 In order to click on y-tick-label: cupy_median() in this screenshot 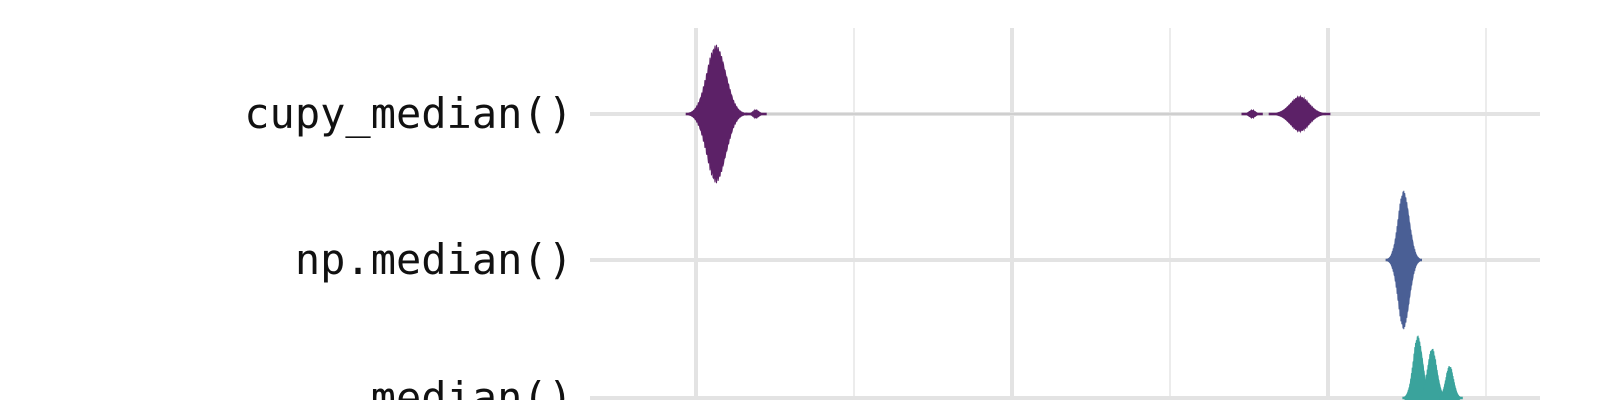, I will do `click(408, 113)`.